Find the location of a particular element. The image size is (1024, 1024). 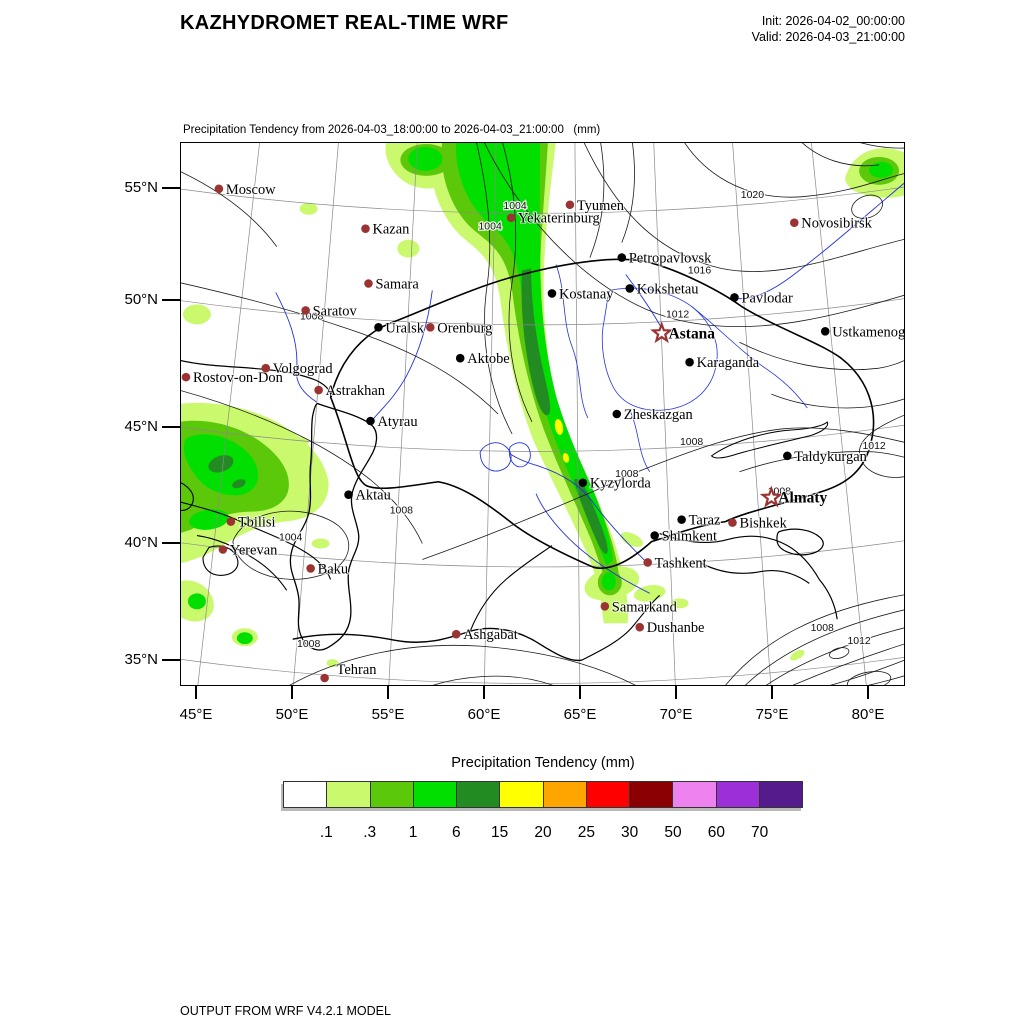

city-kazan: Kazan is located at coordinates (385, 230).